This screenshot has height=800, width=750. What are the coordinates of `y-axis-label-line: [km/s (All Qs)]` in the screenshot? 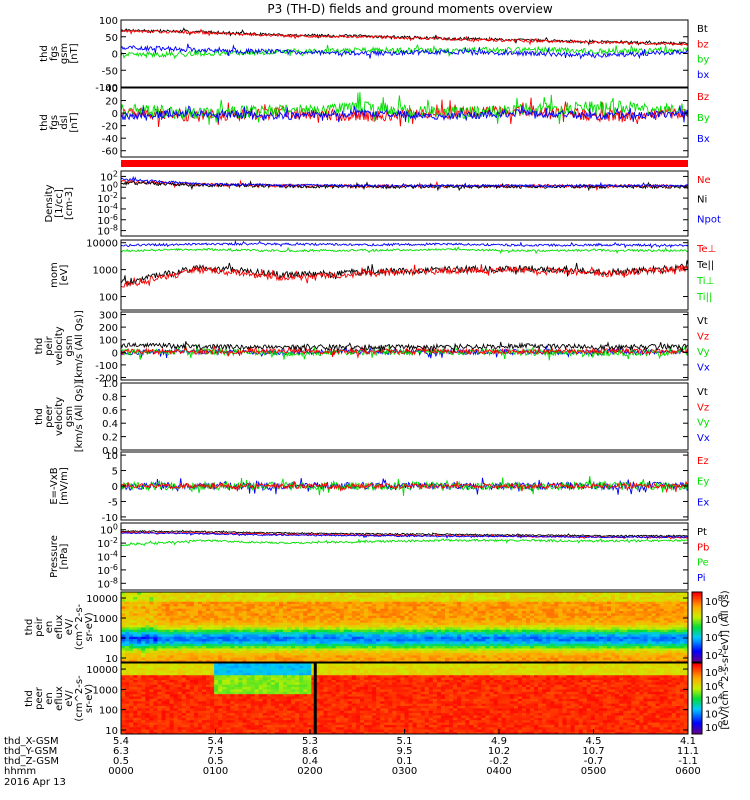 It's located at (79, 346).